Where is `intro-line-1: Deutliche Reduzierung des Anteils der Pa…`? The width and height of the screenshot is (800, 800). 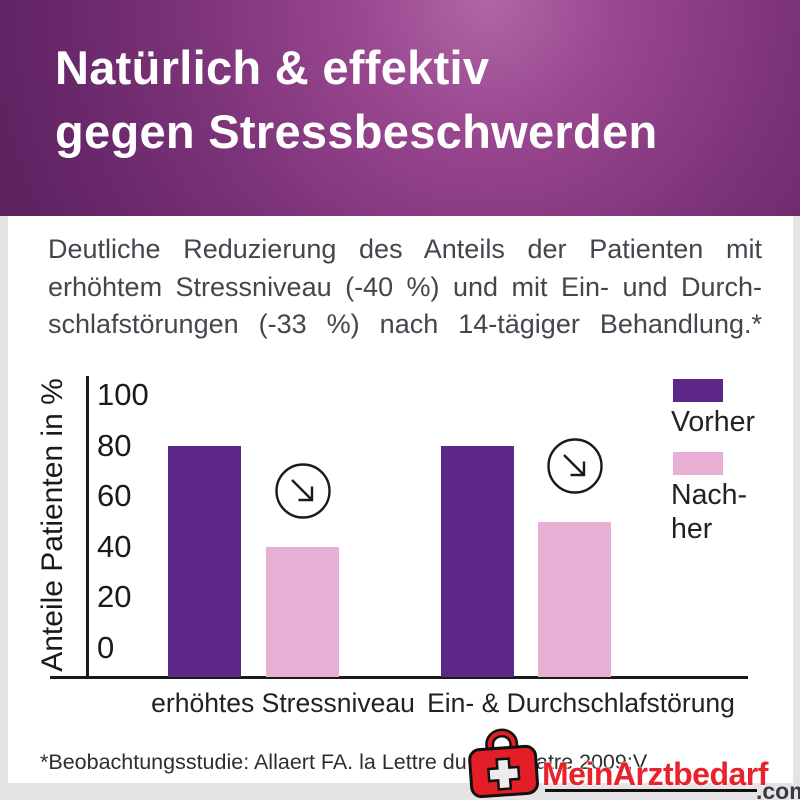 intro-line-1: Deutliche Reduzierung des Anteils der Pa… is located at coordinates (405, 249).